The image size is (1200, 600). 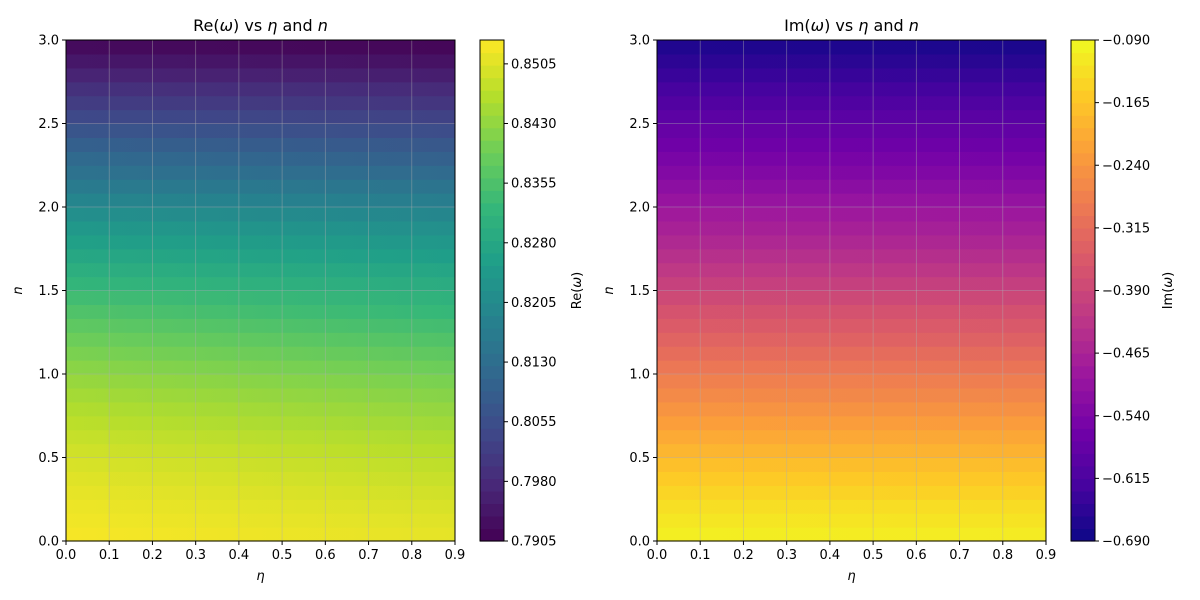 I want to click on colorbar-label: Im(ω), so click(x=1168, y=291).